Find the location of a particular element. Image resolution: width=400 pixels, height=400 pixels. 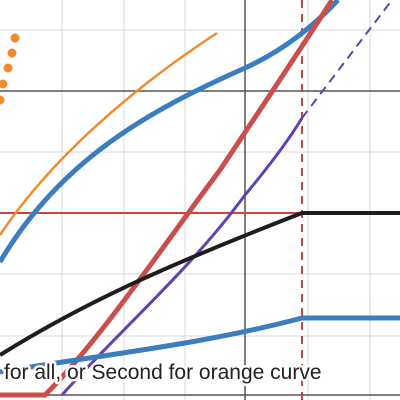

orange-points is located at coordinates (10, 69).